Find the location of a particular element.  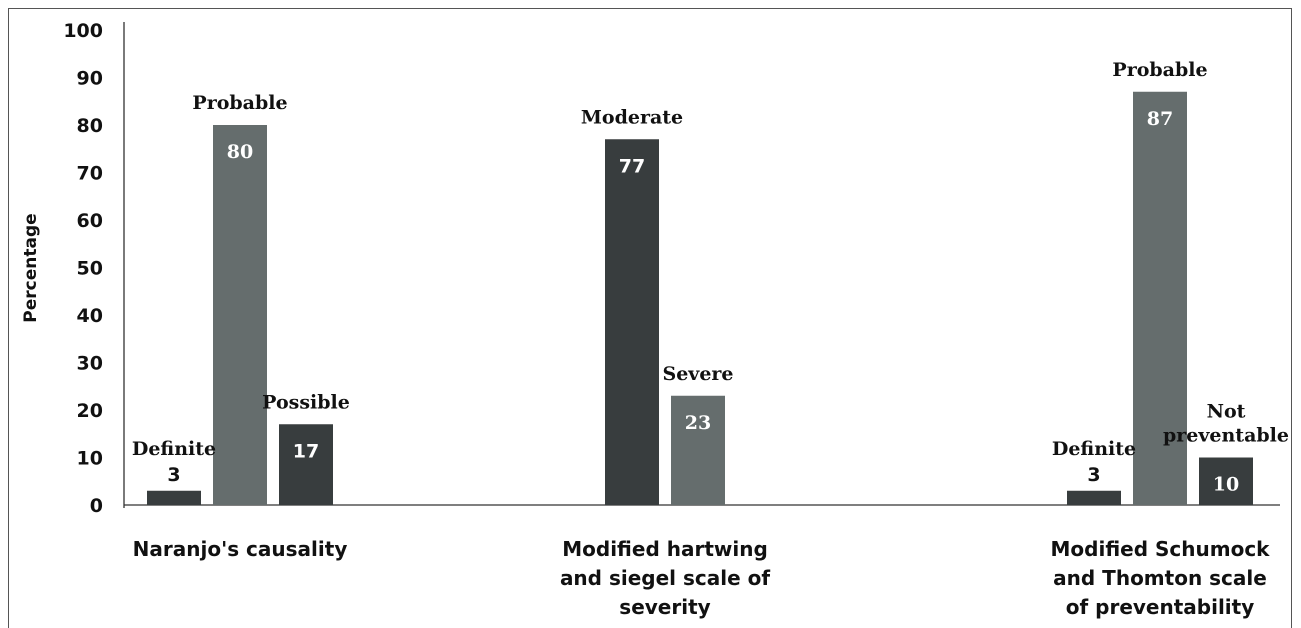

category-label: preventable is located at coordinates (1226, 436).